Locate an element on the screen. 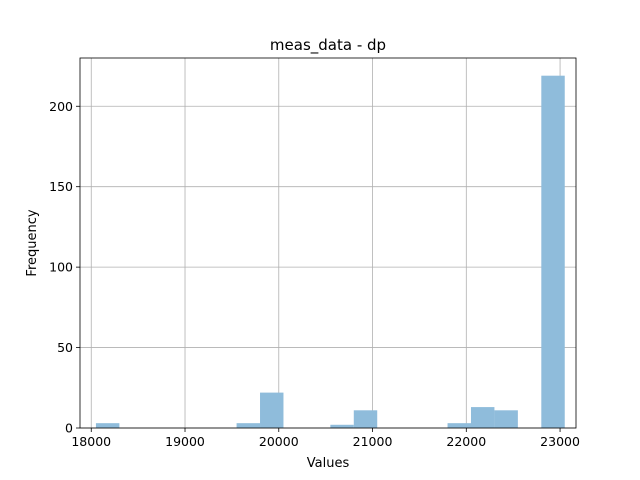 The image size is (640, 480). y-tick-label: 50 is located at coordinates (65, 347).